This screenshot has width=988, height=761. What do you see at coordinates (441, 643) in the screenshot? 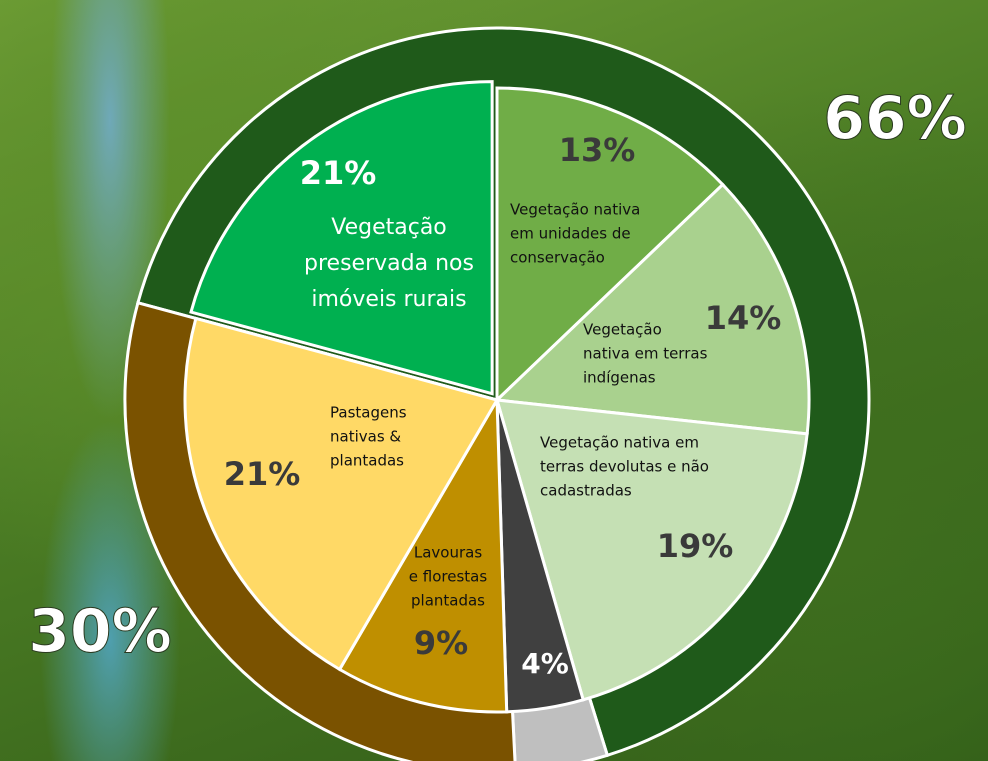
I see `slice-value-label: 9%` at bounding box center [441, 643].